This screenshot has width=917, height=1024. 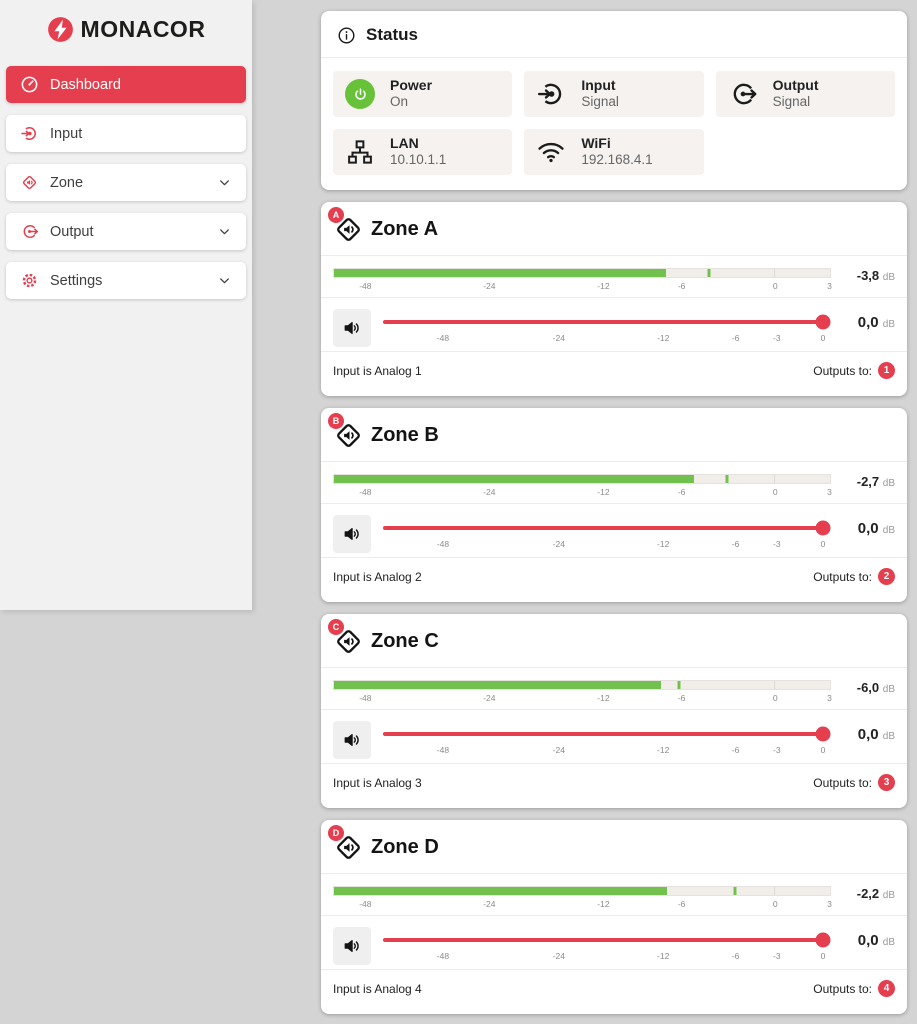 What do you see at coordinates (614, 94) in the screenshot?
I see `status-tile-input: Input Signal` at bounding box center [614, 94].